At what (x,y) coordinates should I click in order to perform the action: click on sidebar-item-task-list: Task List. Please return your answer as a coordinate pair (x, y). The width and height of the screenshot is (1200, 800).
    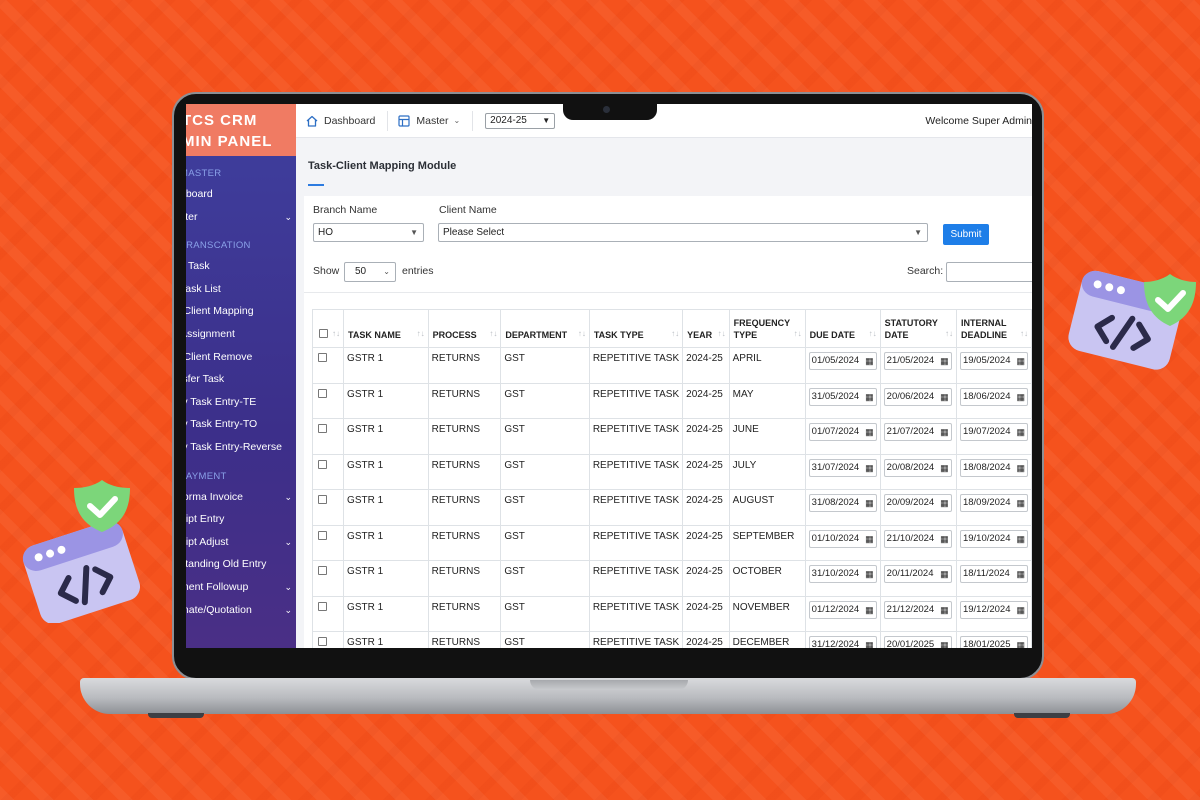
    Looking at the image, I should click on (241, 289).